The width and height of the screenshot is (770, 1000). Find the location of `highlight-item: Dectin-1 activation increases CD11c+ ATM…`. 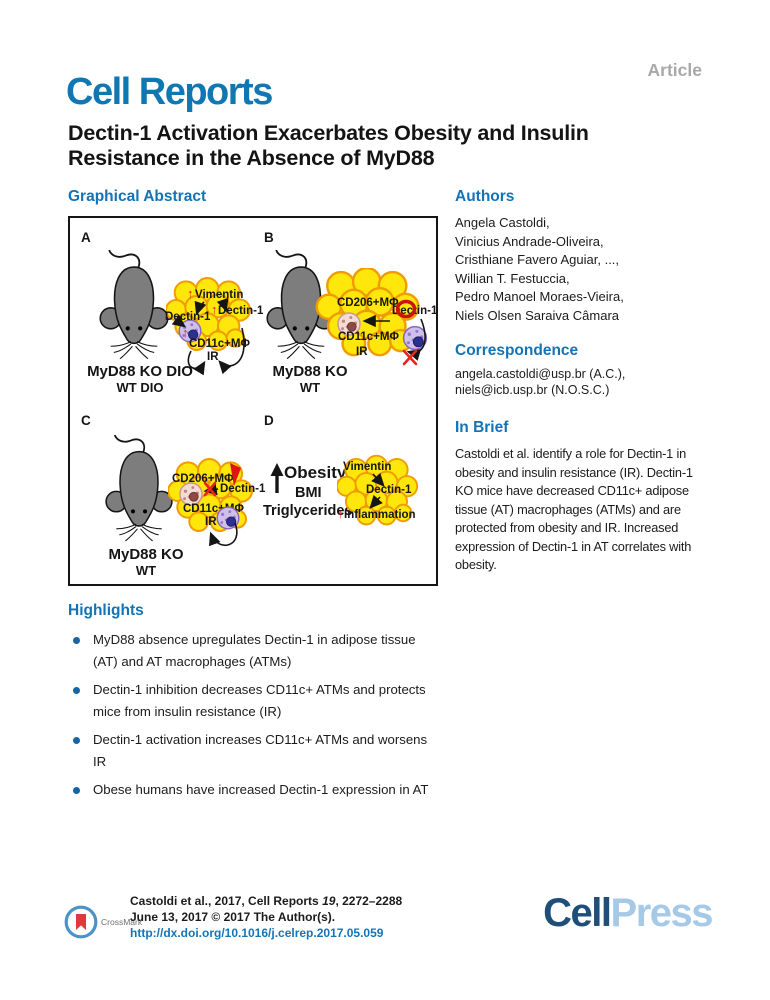

highlight-item: Dectin-1 activation increases CD11c+ ATM… is located at coordinates (253, 751).